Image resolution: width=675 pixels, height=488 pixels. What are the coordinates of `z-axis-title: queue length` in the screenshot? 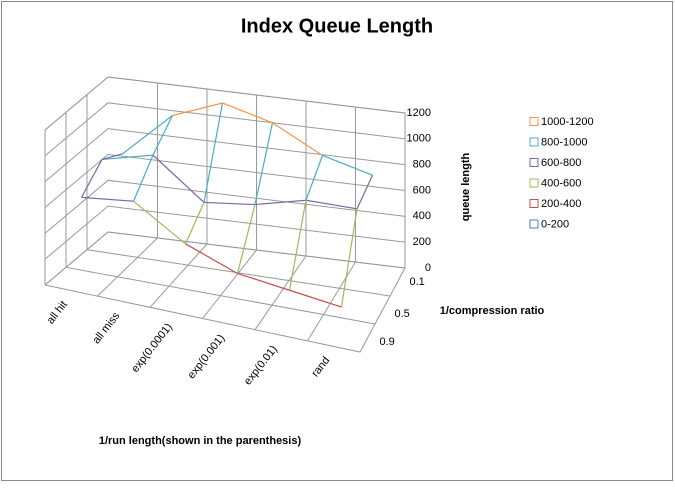 It's located at (466, 187).